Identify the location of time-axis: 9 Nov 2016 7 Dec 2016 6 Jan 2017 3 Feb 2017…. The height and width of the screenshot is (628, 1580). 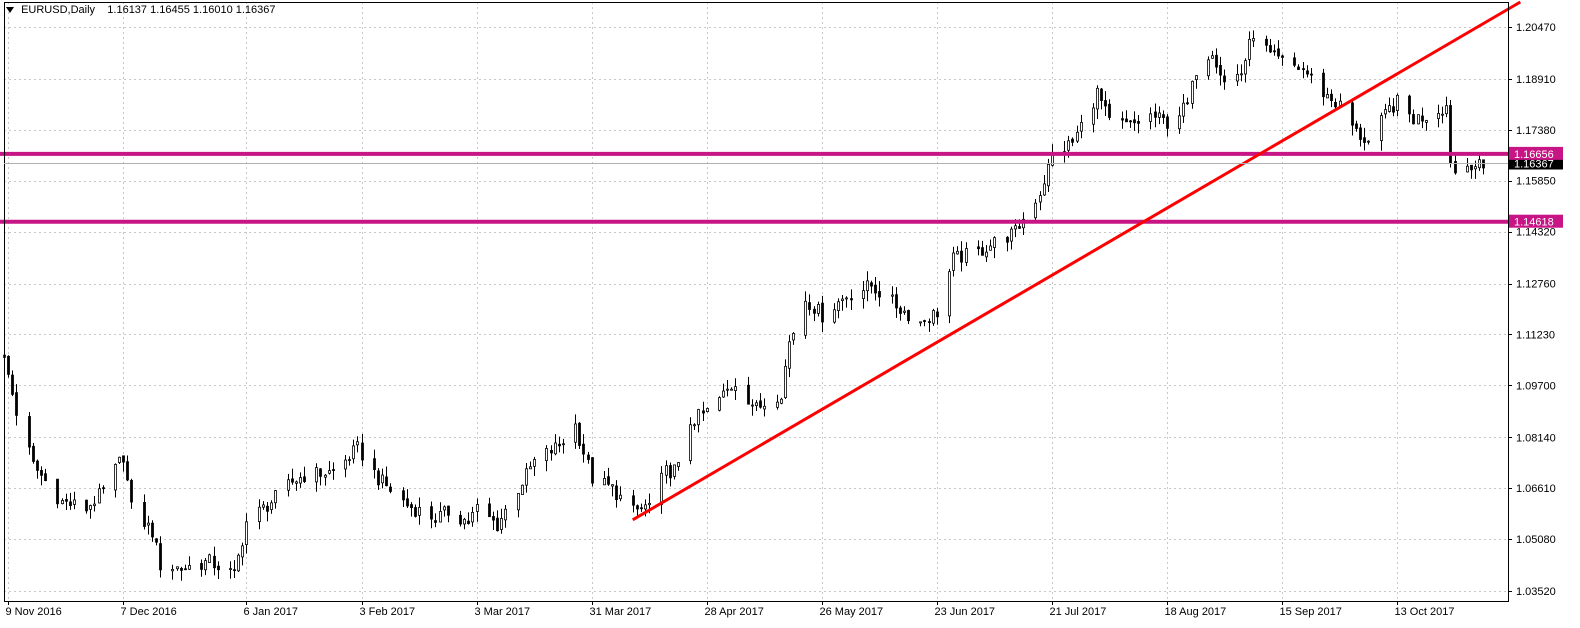
(730, 609).